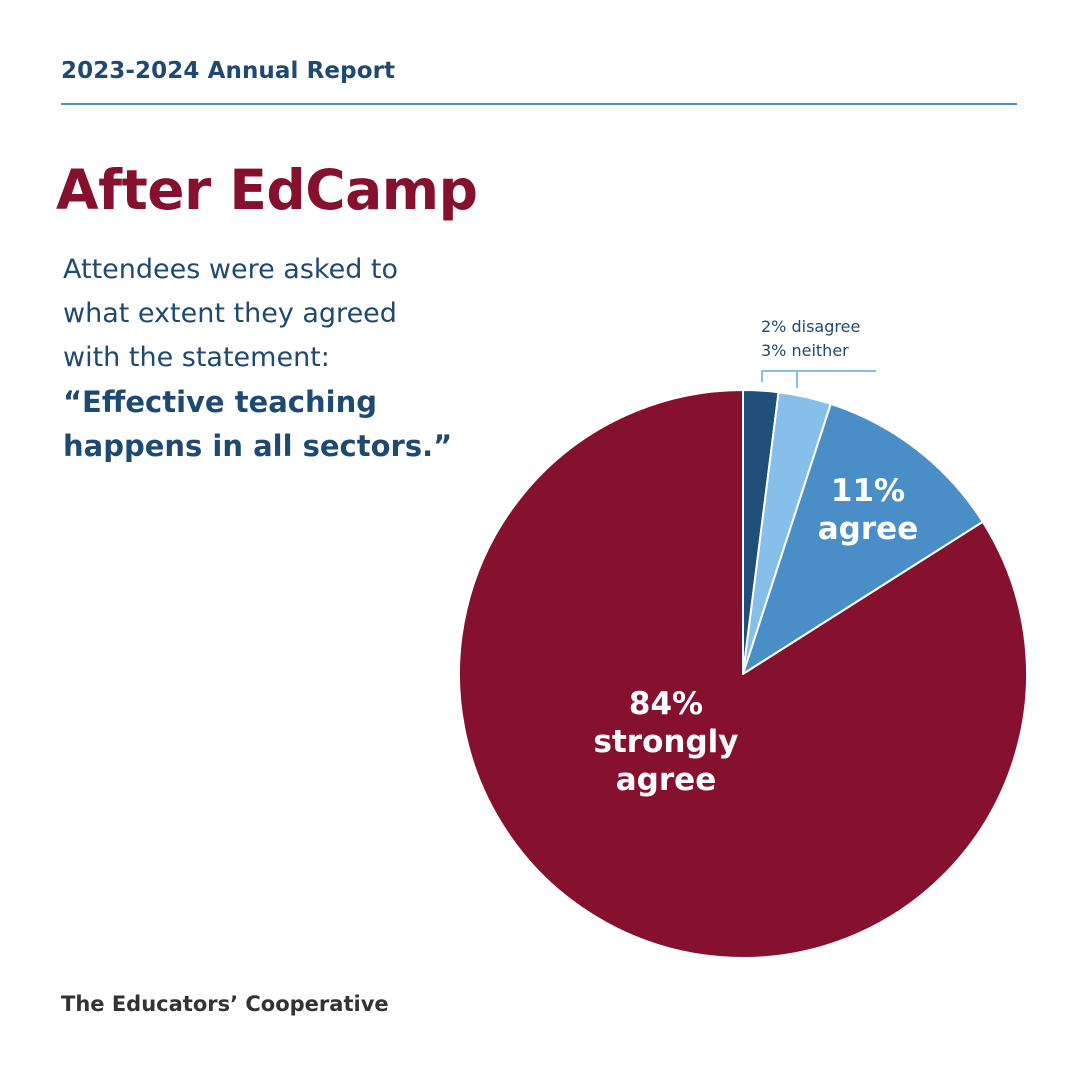  What do you see at coordinates (868, 529) in the screenshot?
I see `slice-label-agree-2: agree` at bounding box center [868, 529].